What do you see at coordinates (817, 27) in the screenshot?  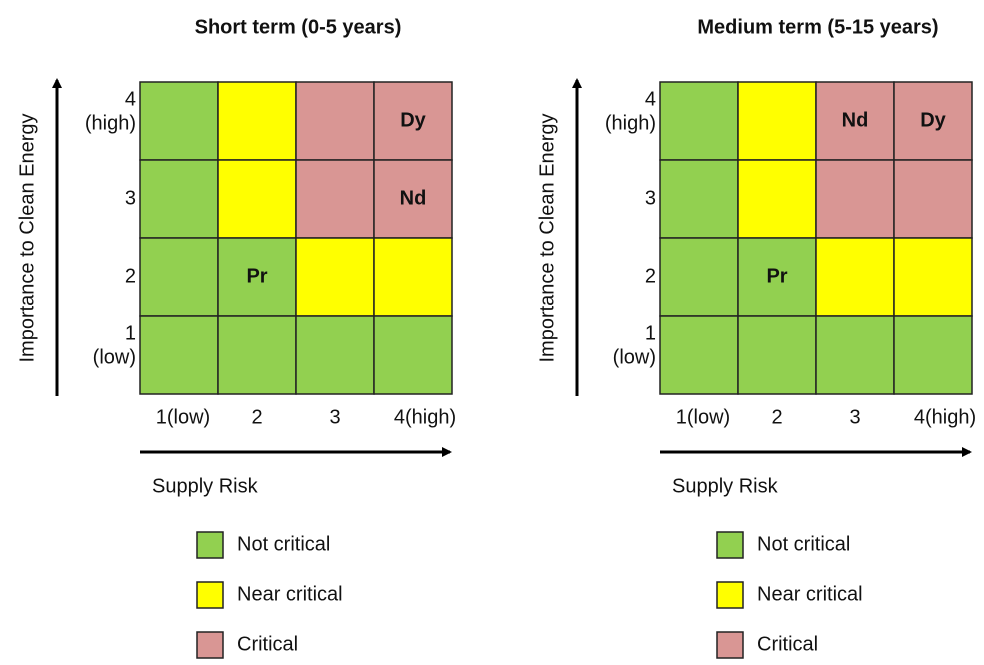 I see `panel-title: Medium term (5-15 years)` at bounding box center [817, 27].